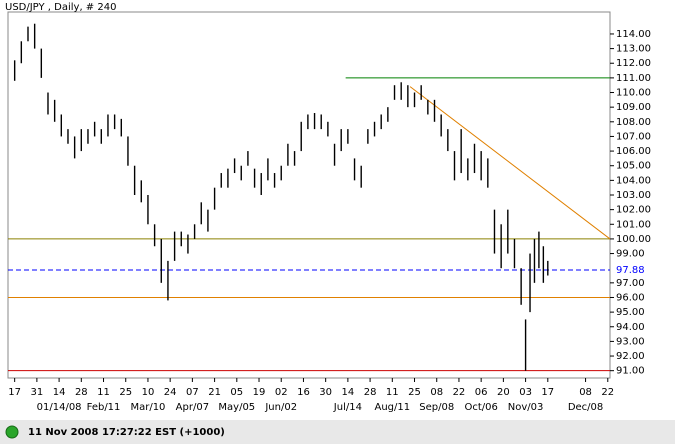  Describe the element at coordinates (236, 392) in the screenshot. I see `x-tick-label: 05` at that location.